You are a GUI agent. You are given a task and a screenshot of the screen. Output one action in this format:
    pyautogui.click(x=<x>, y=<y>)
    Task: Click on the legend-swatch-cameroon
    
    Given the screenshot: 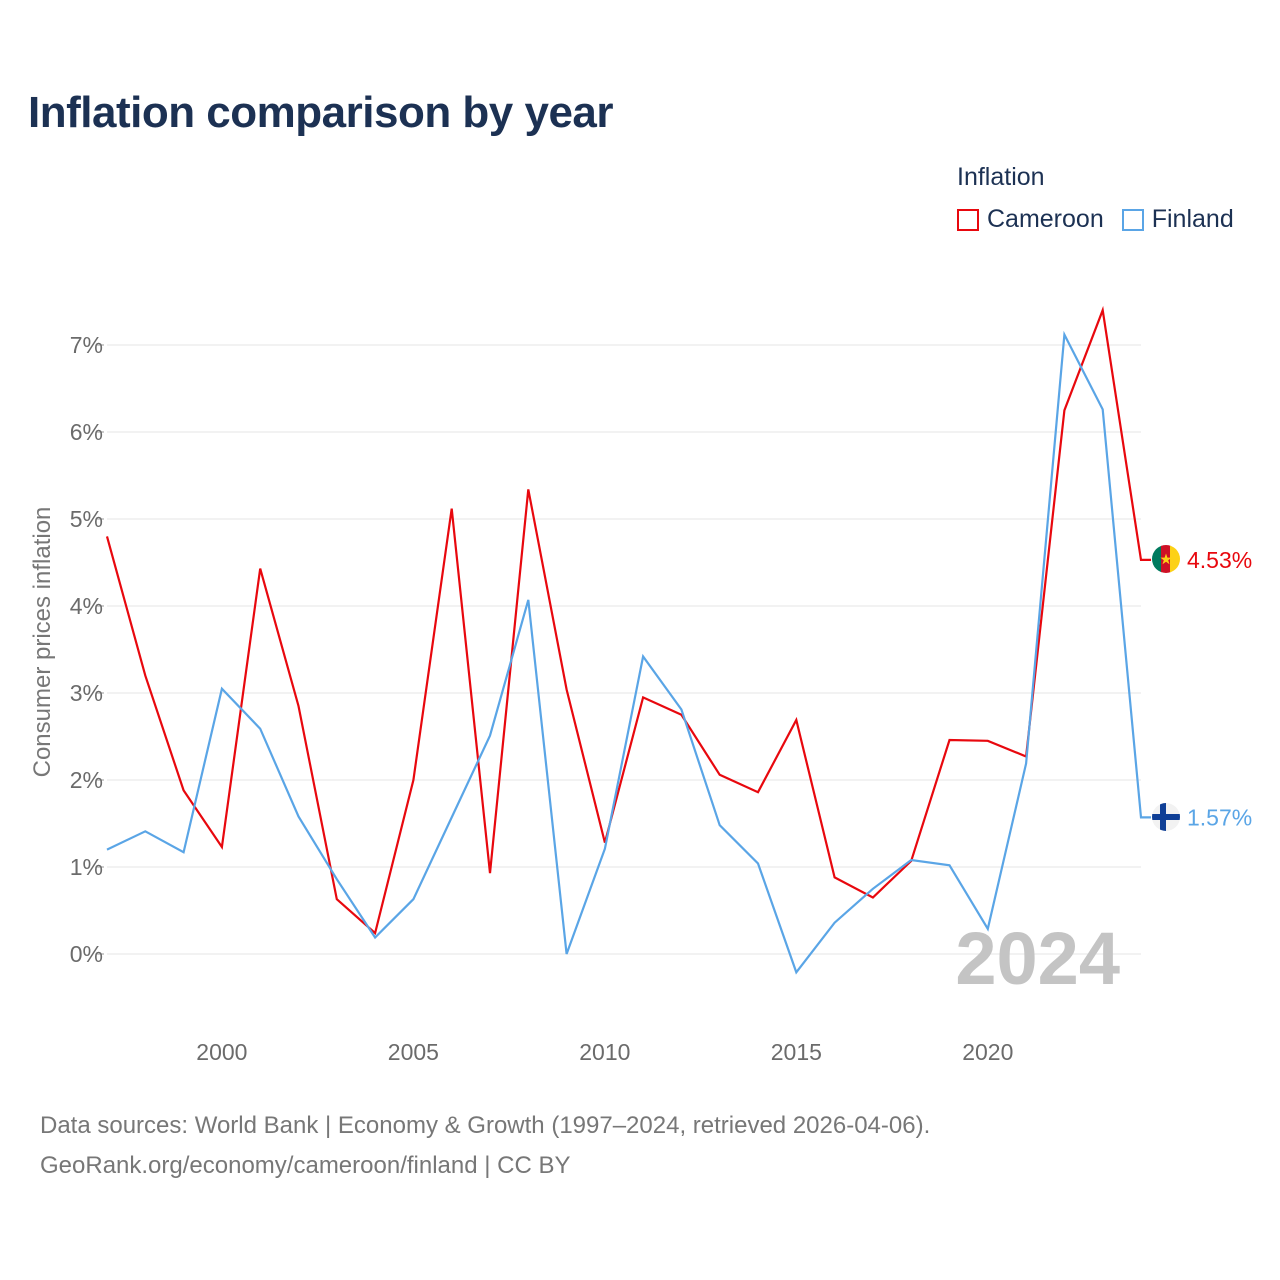 What is the action you would take?
    pyautogui.click(x=968, y=219)
    